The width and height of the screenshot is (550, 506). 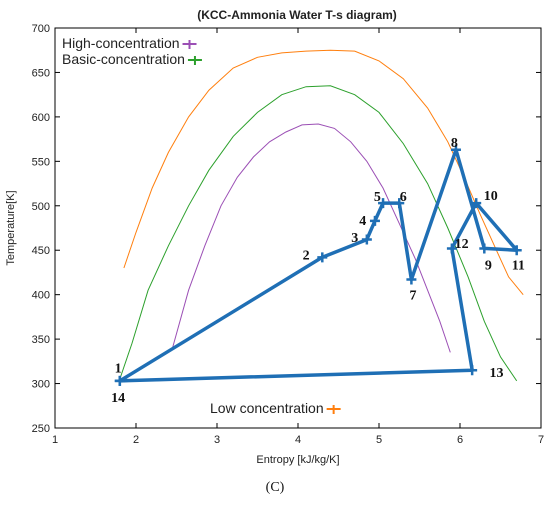 I want to click on legend-label: High-concentration, so click(x=121, y=43).